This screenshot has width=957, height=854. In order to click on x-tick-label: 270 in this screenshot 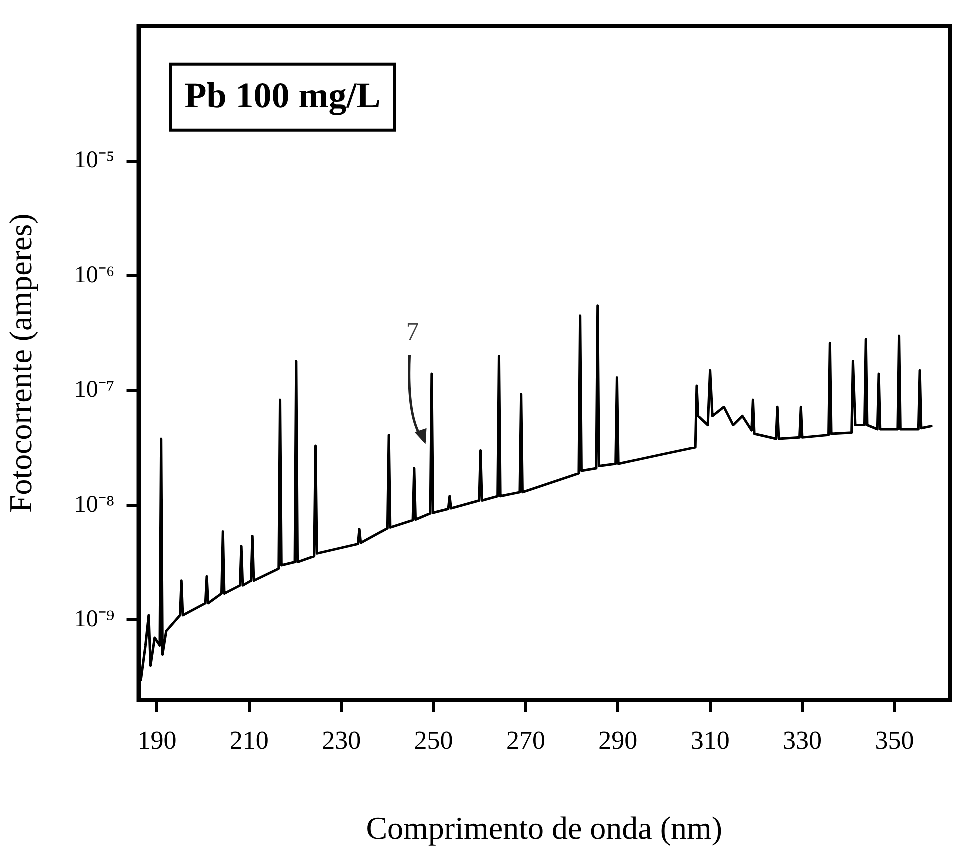, I will do `click(526, 740)`.